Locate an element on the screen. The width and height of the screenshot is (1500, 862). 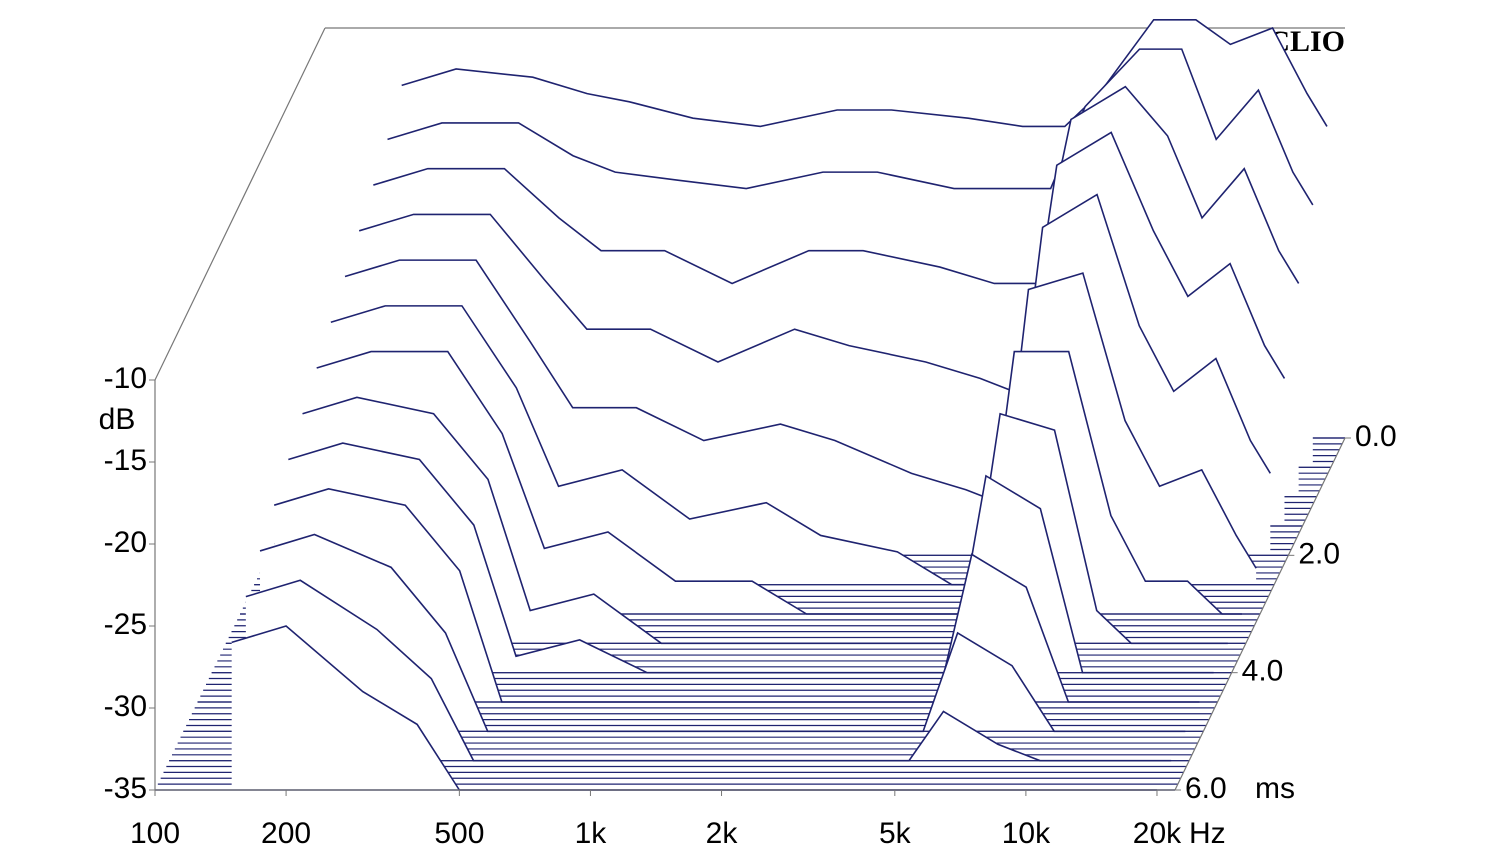
x-tick-label: 5k is located at coordinates (895, 833).